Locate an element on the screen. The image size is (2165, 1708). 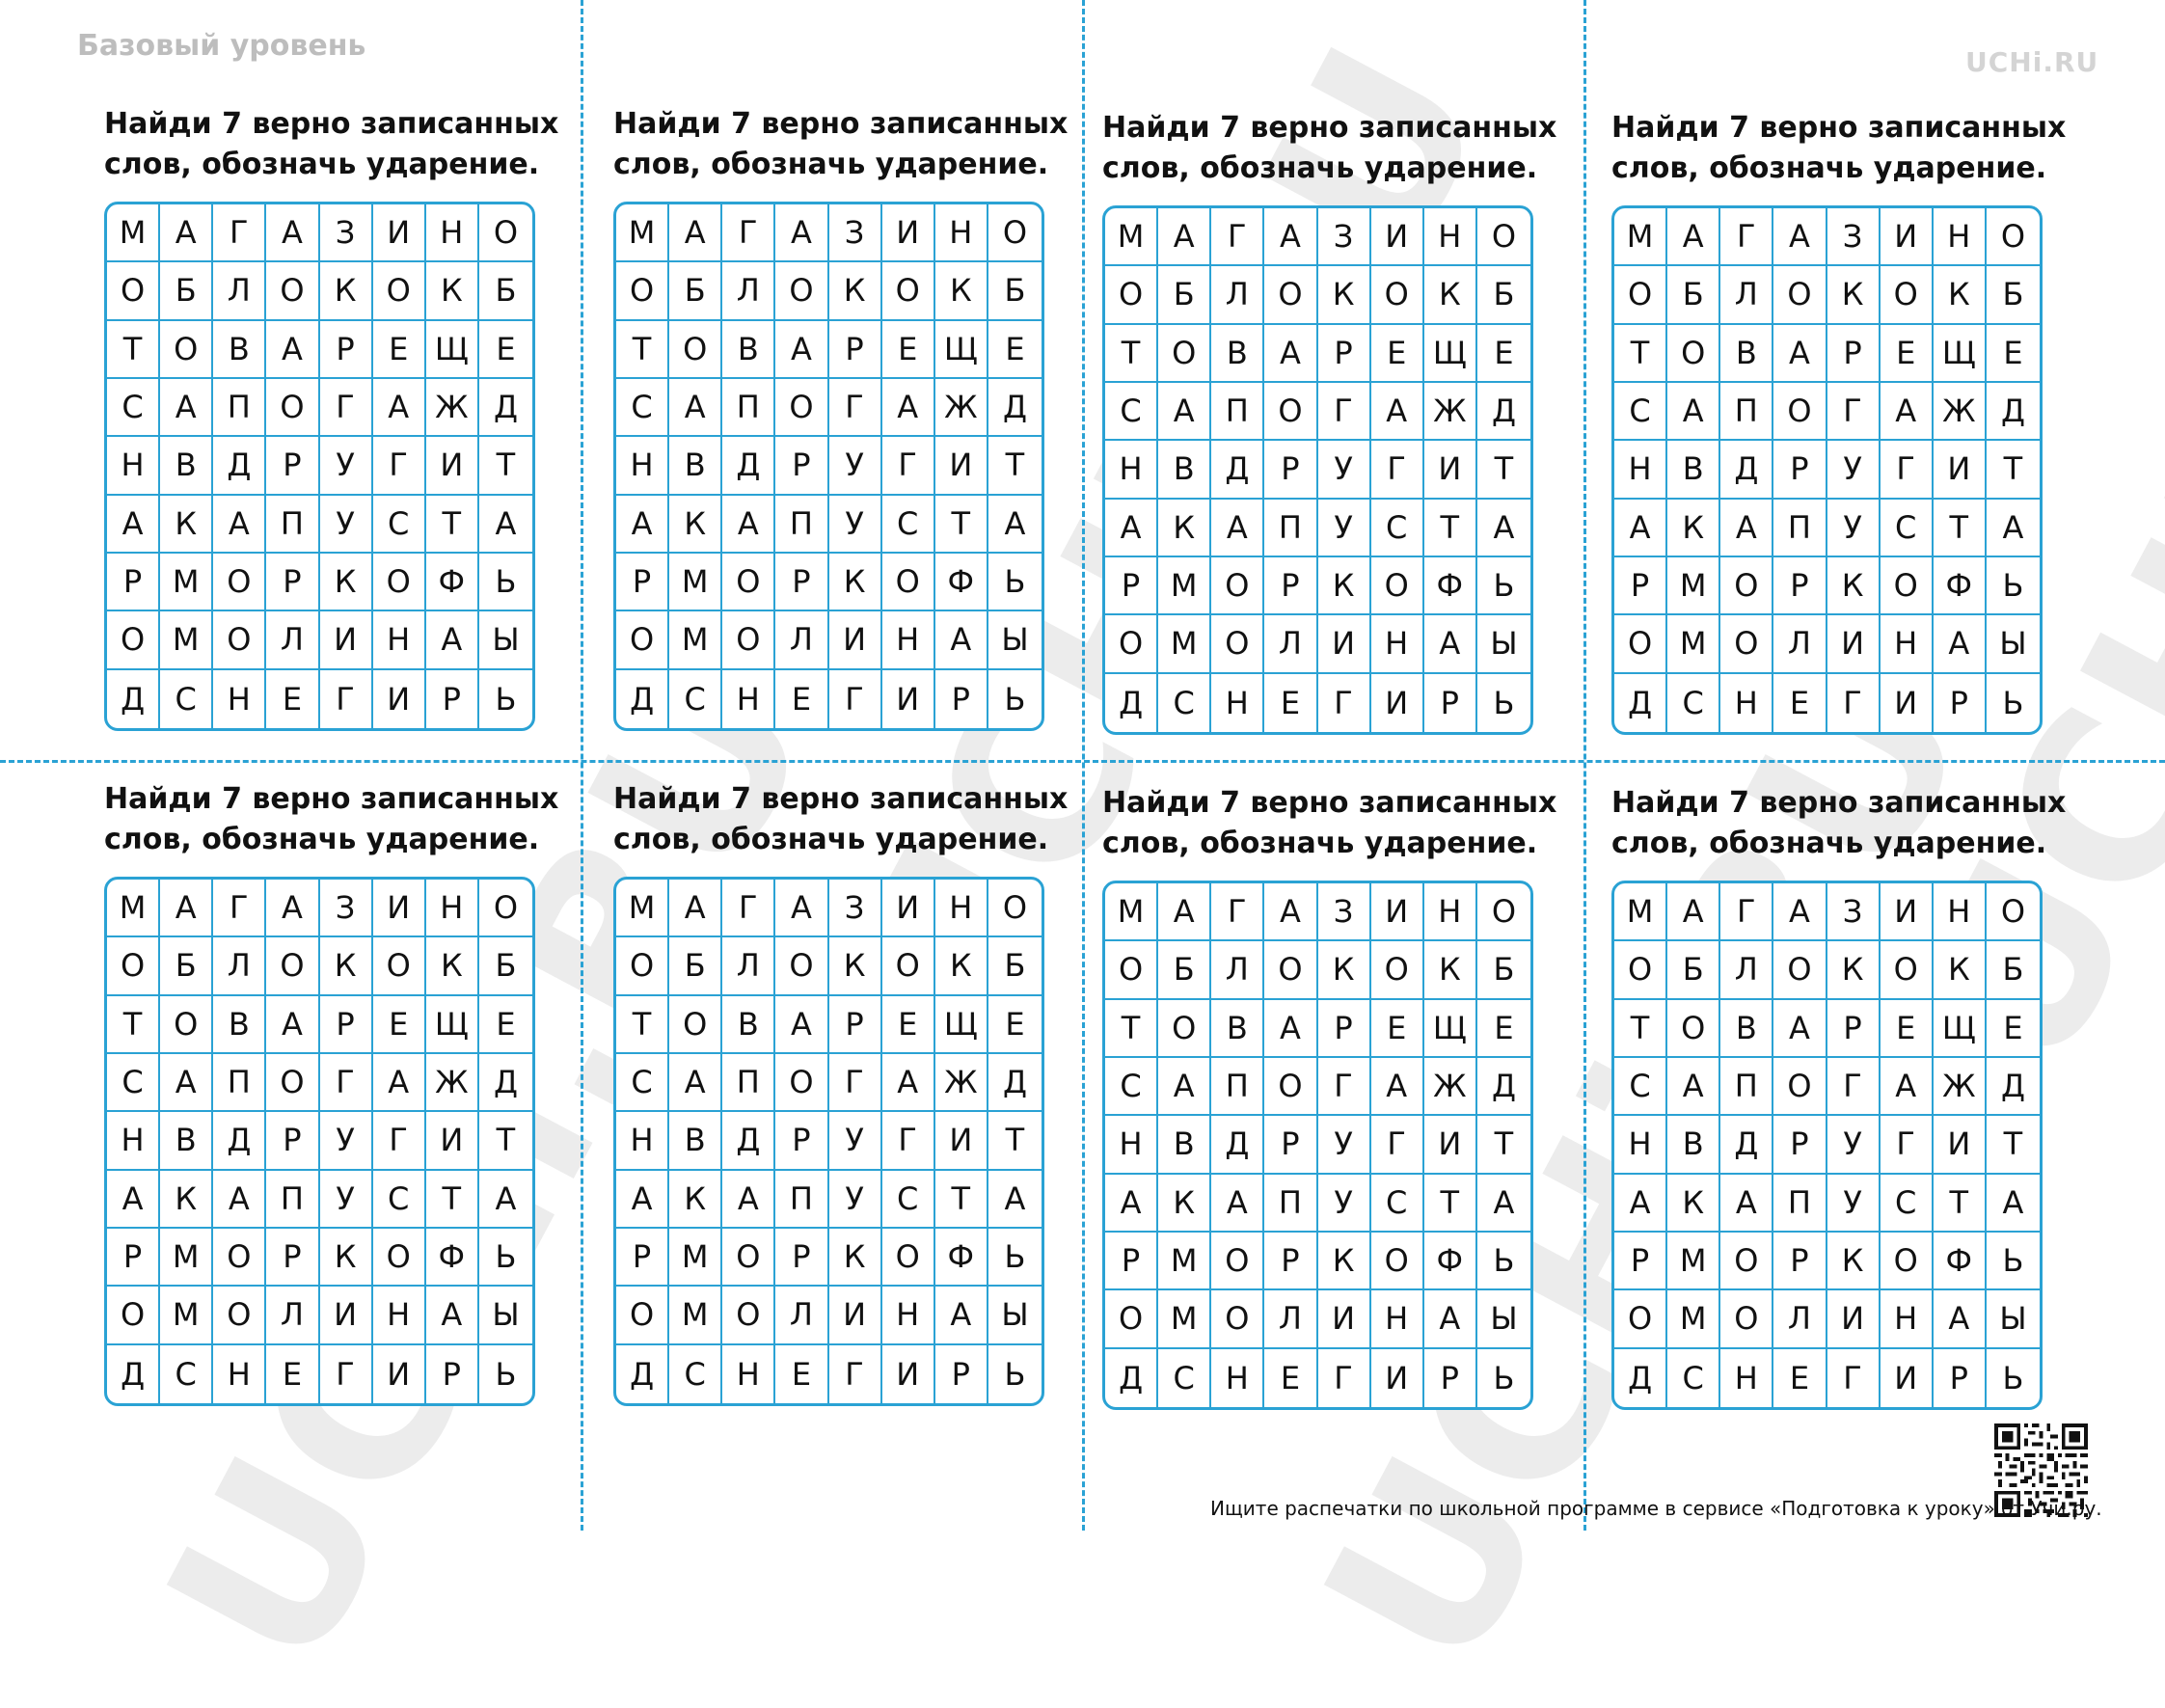
letter-cell: Ф is located at coordinates (961, 582).